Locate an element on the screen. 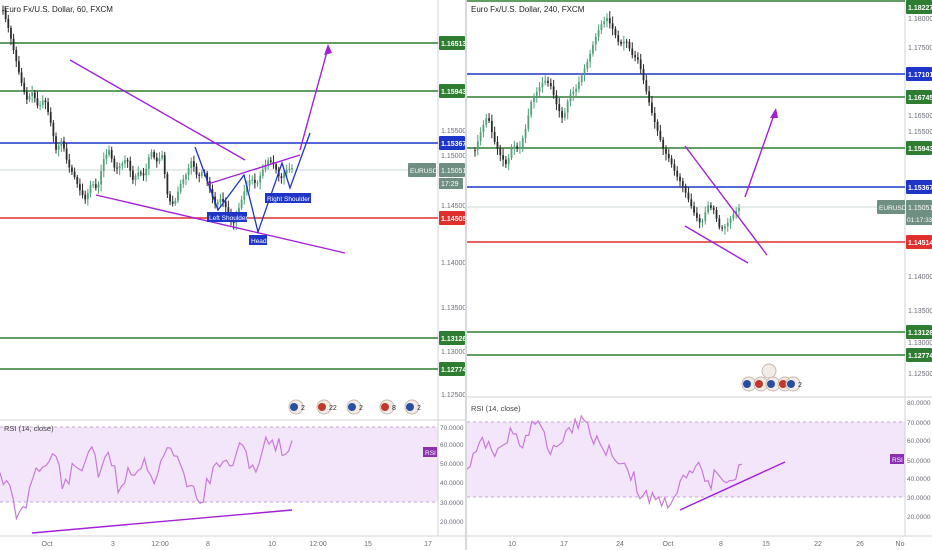 The height and width of the screenshot is (550, 932). rsi-tick-label: 70.0000 is located at coordinates (452, 428).